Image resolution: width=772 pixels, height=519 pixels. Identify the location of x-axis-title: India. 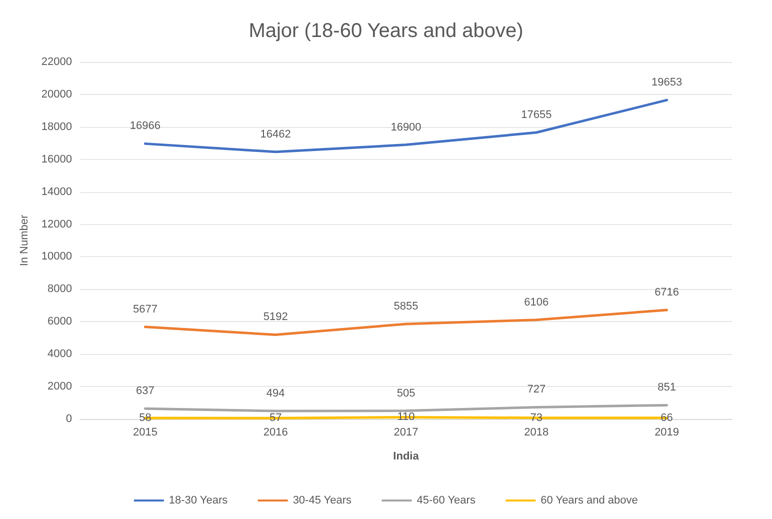
(406, 456).